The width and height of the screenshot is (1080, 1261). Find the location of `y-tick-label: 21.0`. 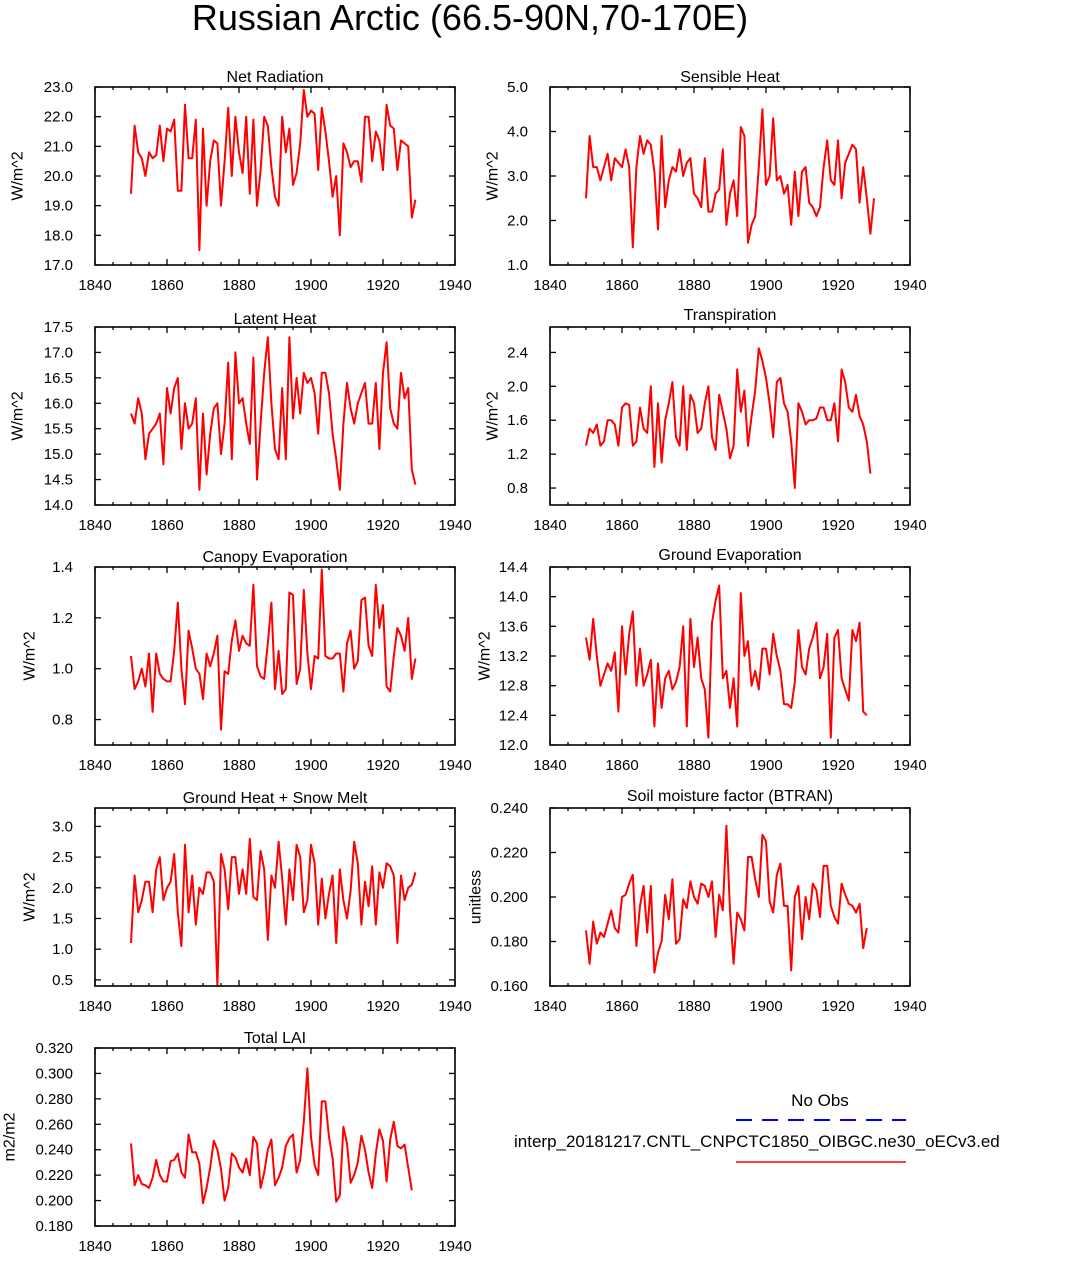

y-tick-label: 21.0 is located at coordinates (58, 146).